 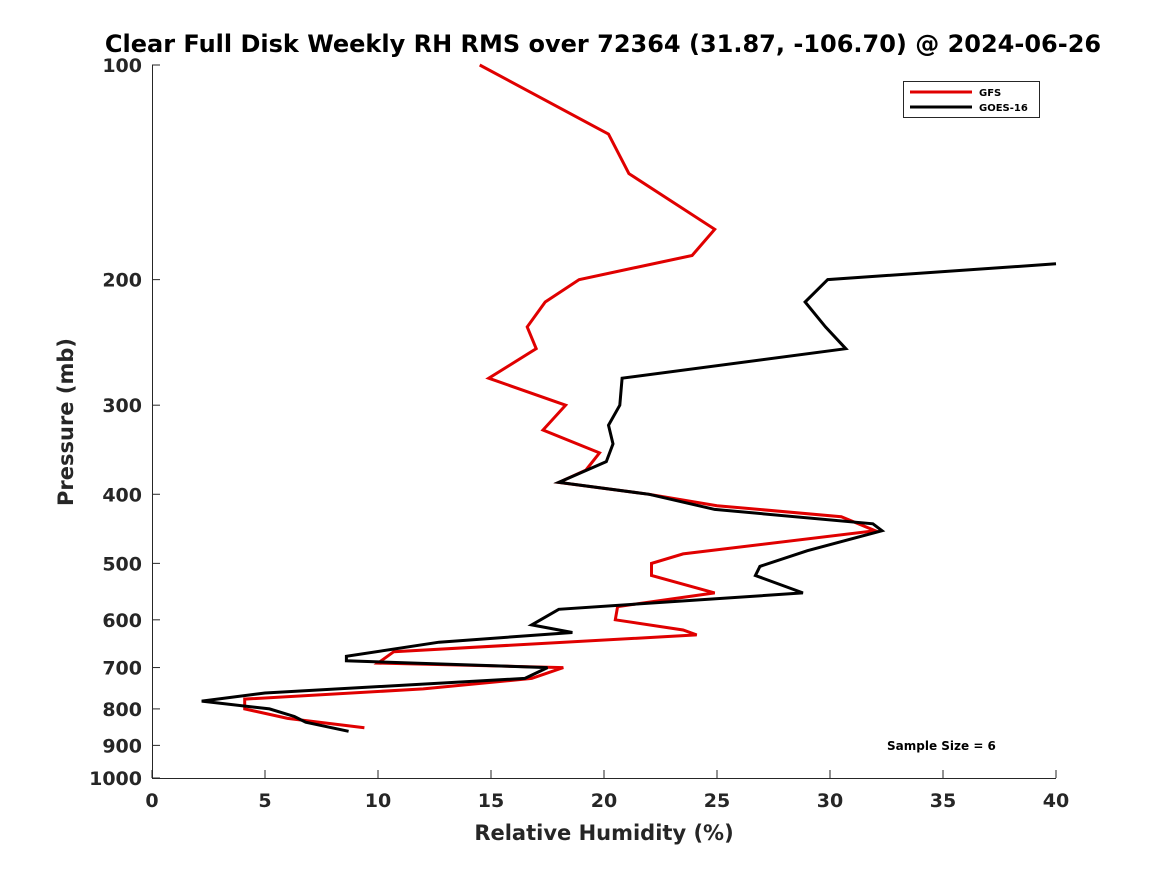 What do you see at coordinates (990, 93) in the screenshot?
I see `legend-label-gfs: GFS` at bounding box center [990, 93].